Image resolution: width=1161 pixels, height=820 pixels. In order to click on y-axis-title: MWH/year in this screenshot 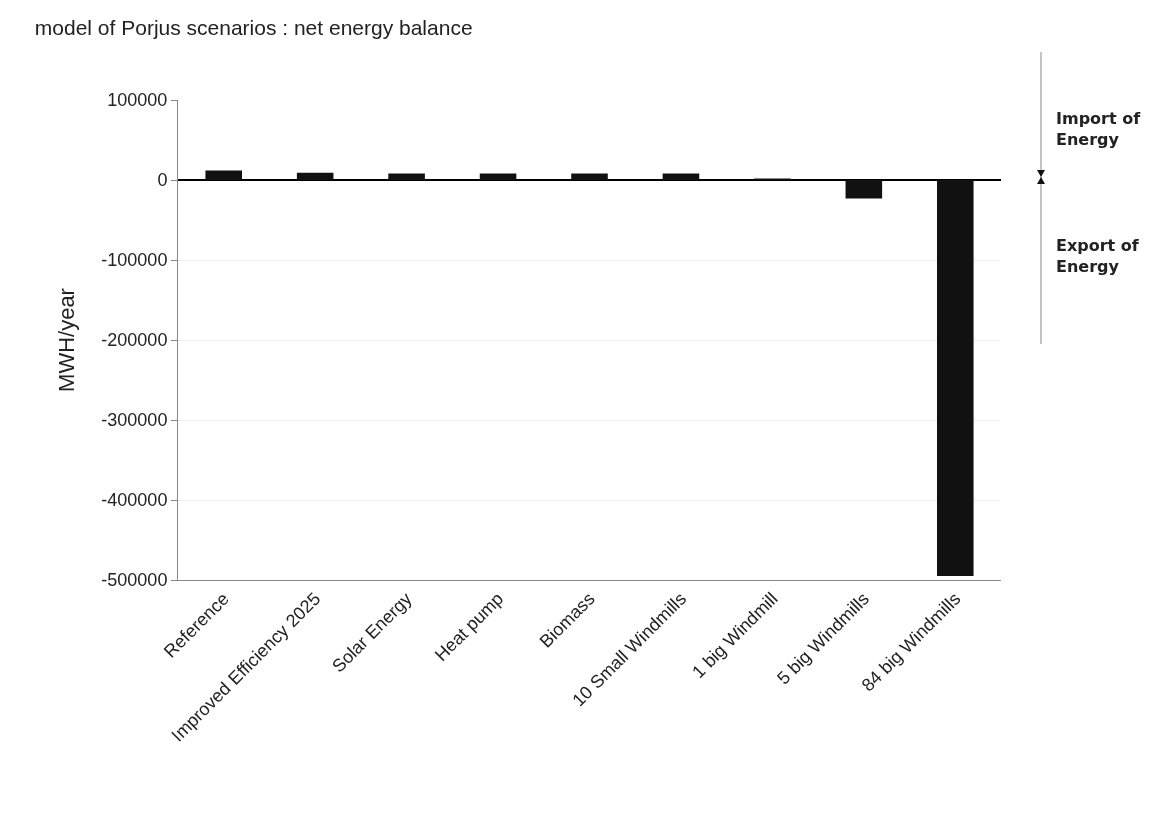, I will do `click(67, 340)`.